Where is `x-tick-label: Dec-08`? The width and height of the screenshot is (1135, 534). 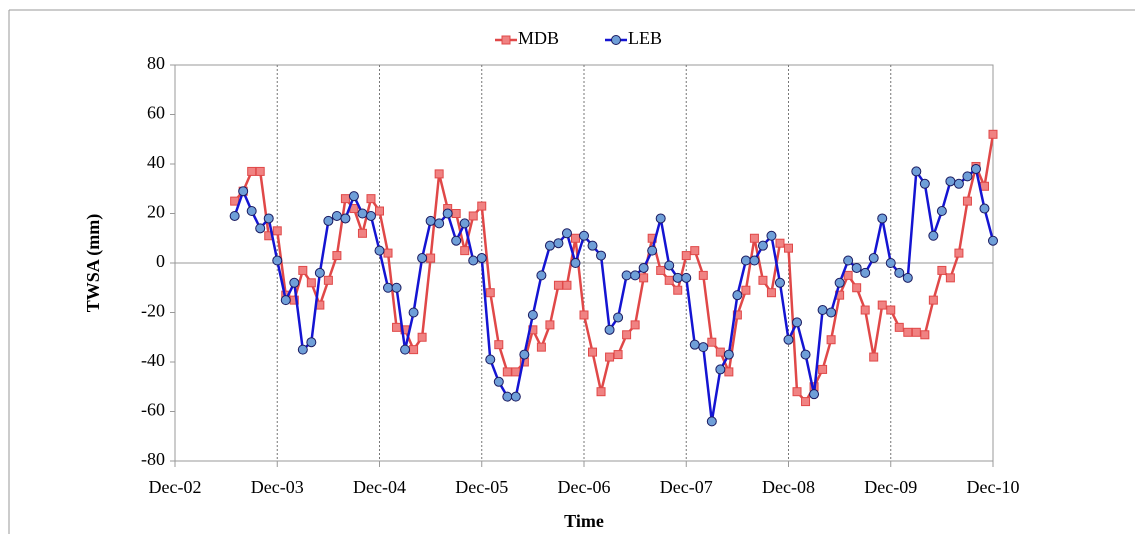 x-tick-label: Dec-08 is located at coordinates (788, 487).